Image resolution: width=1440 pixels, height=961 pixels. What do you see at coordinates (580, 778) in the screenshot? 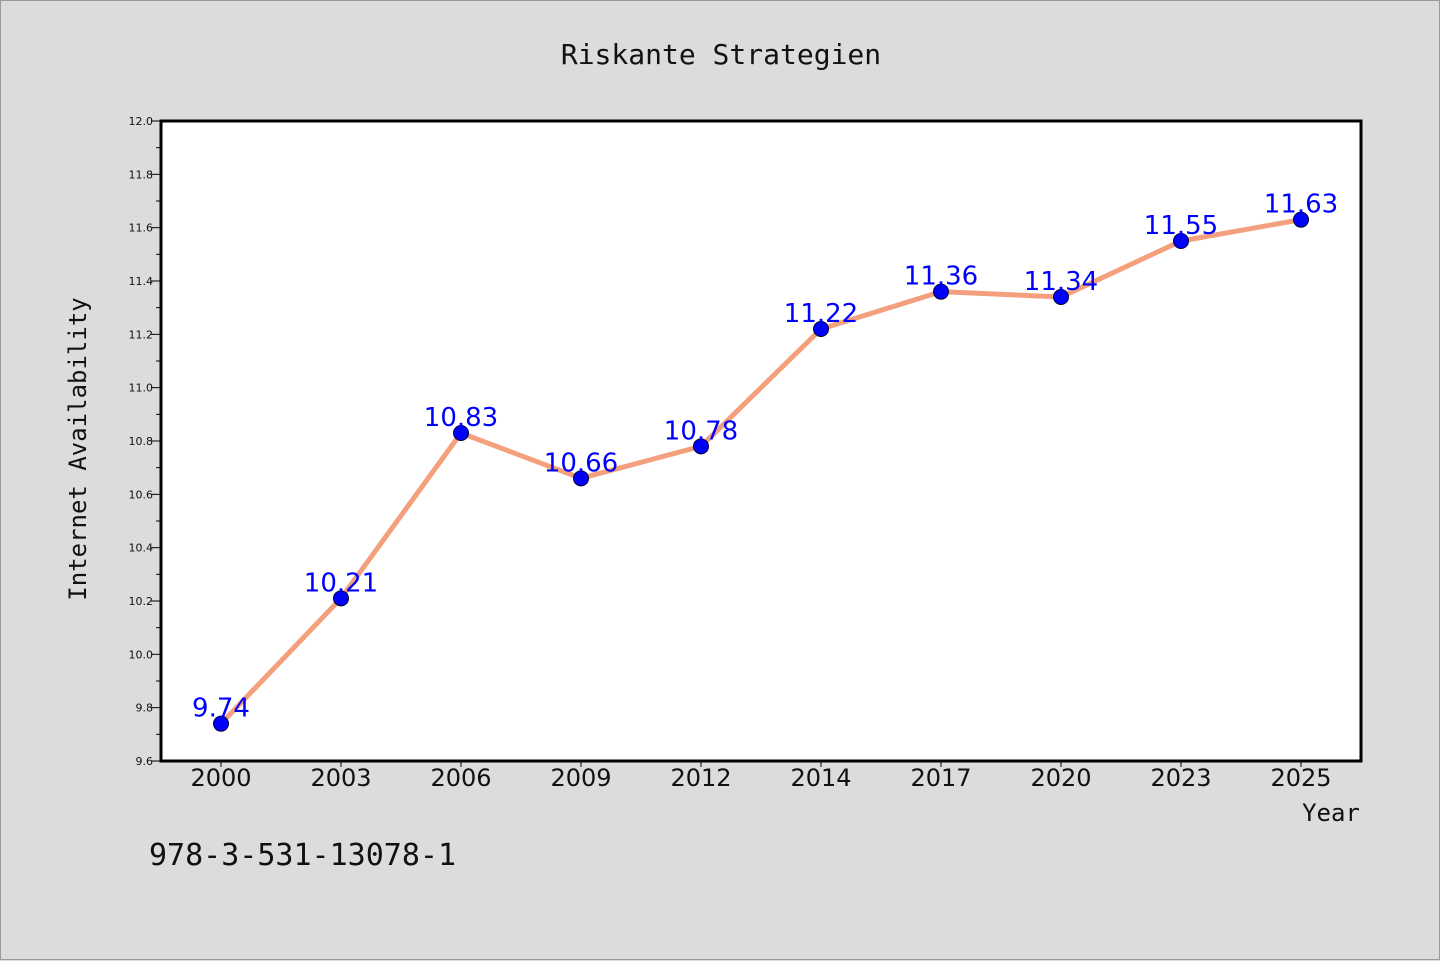
I see `x-tick-label: 2009` at bounding box center [580, 778].